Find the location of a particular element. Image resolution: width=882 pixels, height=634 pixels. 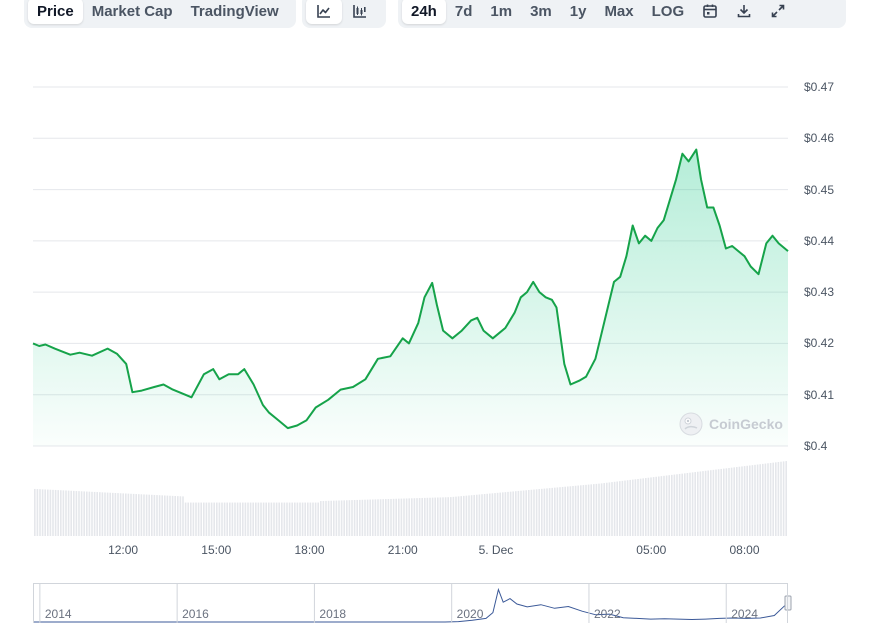

range-max: Max is located at coordinates (619, 11).